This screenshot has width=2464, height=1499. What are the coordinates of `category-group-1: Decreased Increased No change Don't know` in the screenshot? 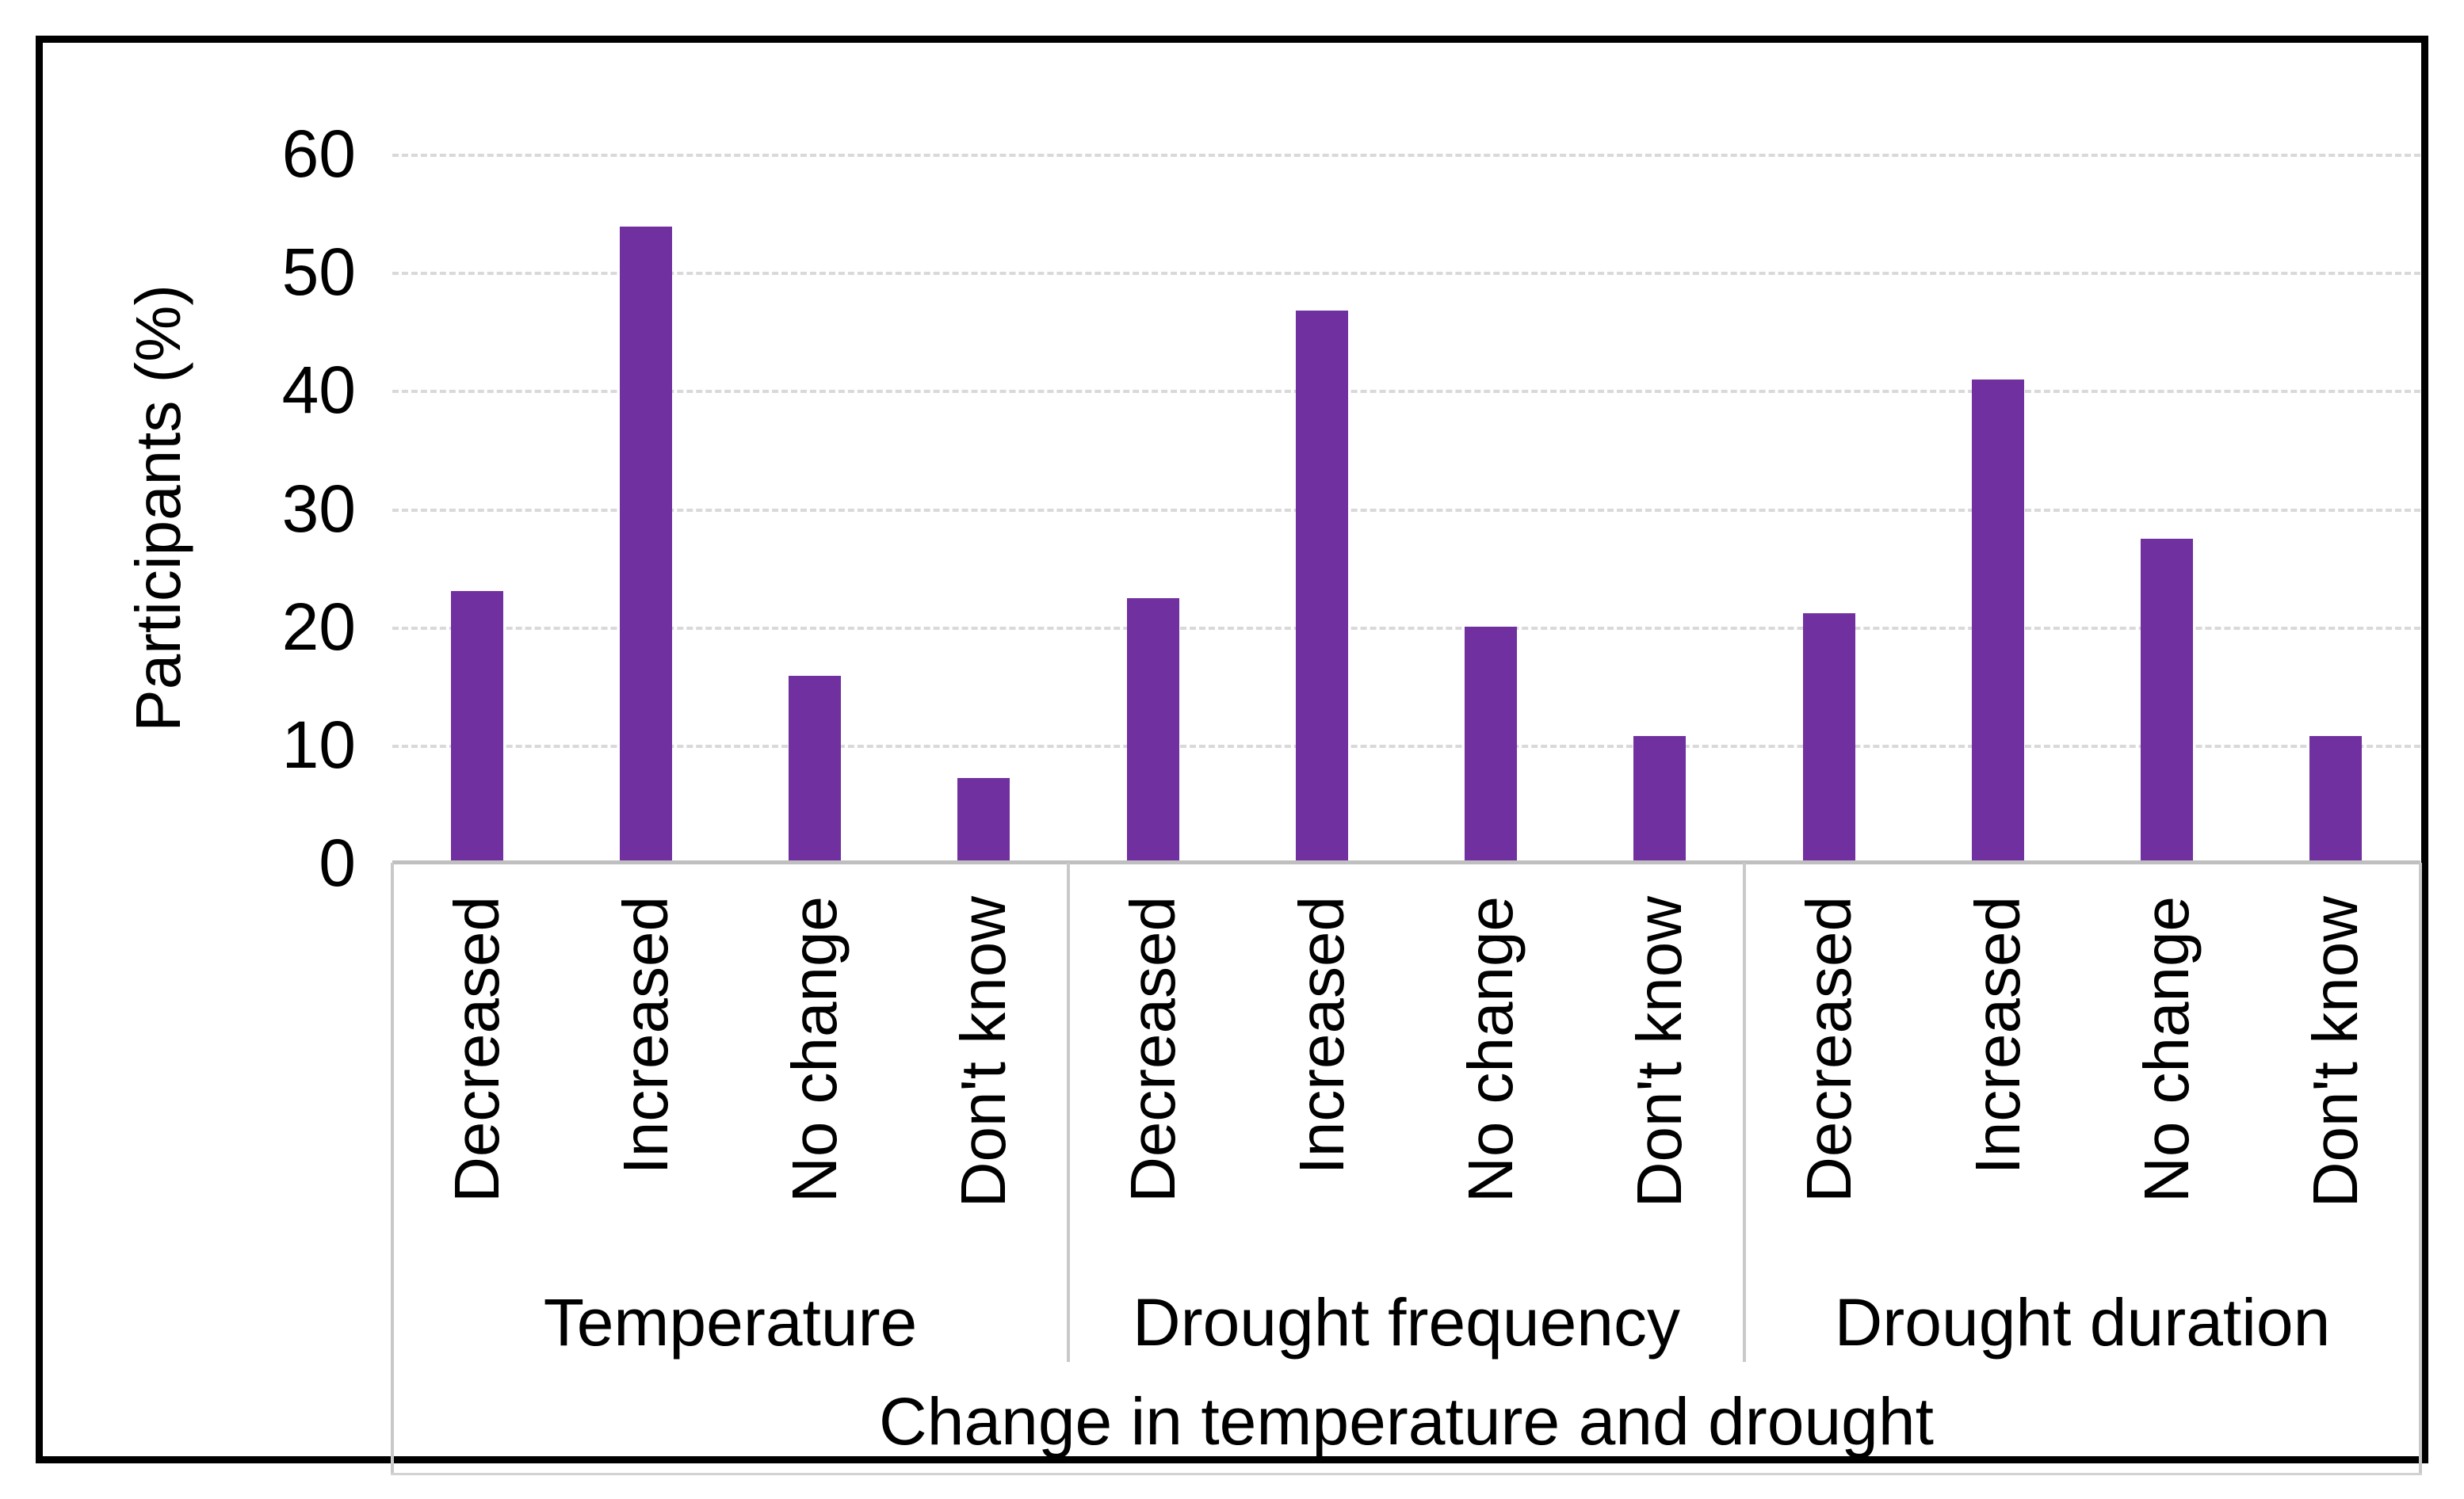 It's located at (1406, 1084).